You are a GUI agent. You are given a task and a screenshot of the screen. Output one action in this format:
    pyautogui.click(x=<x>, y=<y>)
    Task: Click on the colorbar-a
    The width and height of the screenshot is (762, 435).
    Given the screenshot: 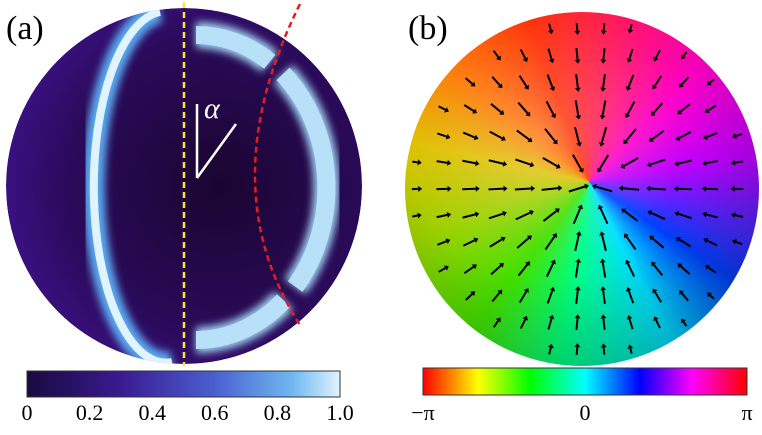 What is the action you would take?
    pyautogui.click(x=183, y=384)
    